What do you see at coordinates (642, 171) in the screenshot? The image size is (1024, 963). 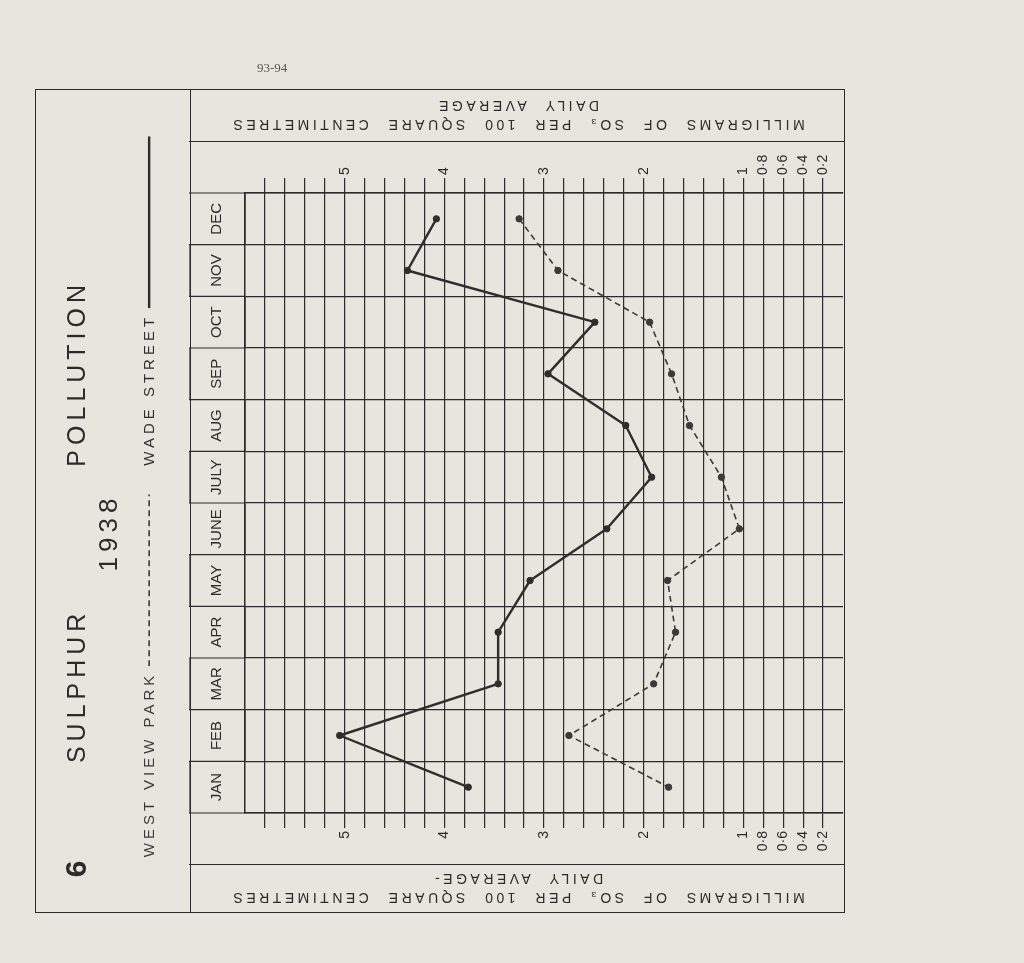 I see `x2-tick-label: 2` at bounding box center [642, 171].